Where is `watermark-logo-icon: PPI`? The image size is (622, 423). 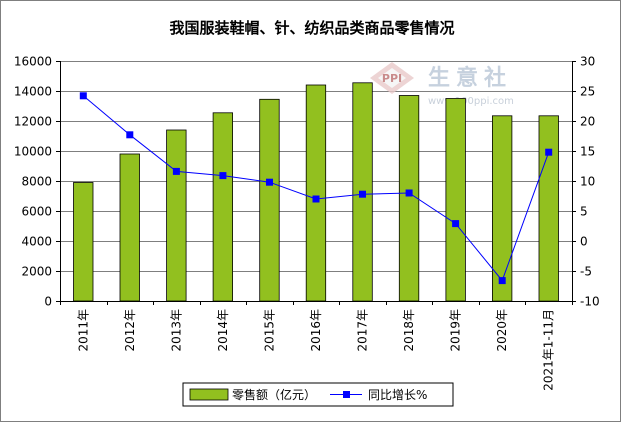 watermark-logo-icon: PPI is located at coordinates (392, 78).